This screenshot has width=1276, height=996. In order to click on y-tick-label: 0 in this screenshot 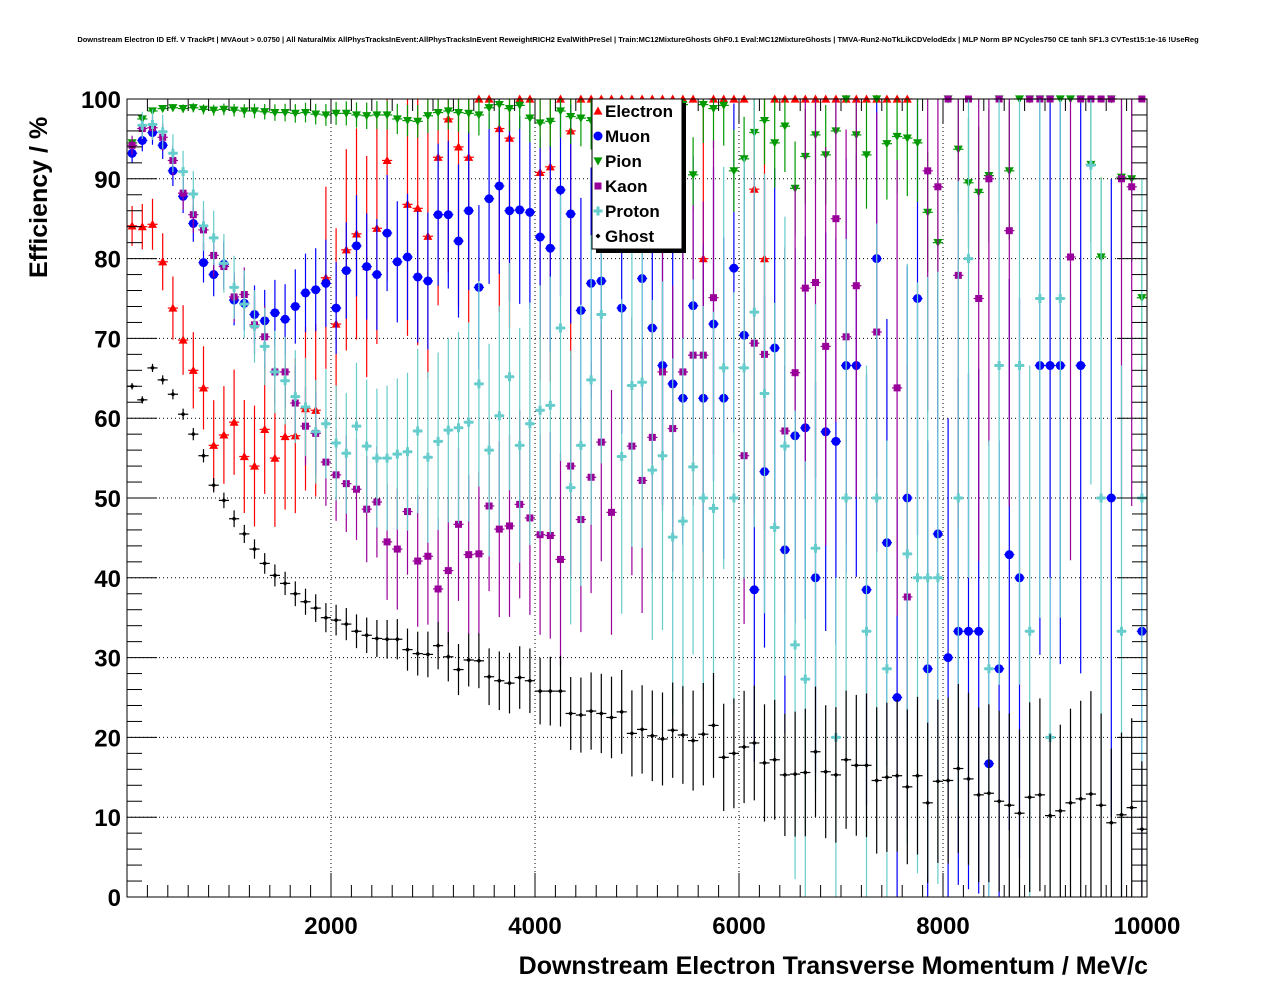, I will do `click(114, 898)`.